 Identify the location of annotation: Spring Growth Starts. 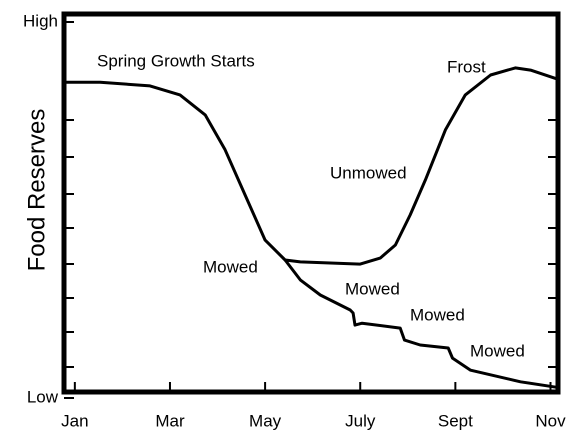
(176, 60).